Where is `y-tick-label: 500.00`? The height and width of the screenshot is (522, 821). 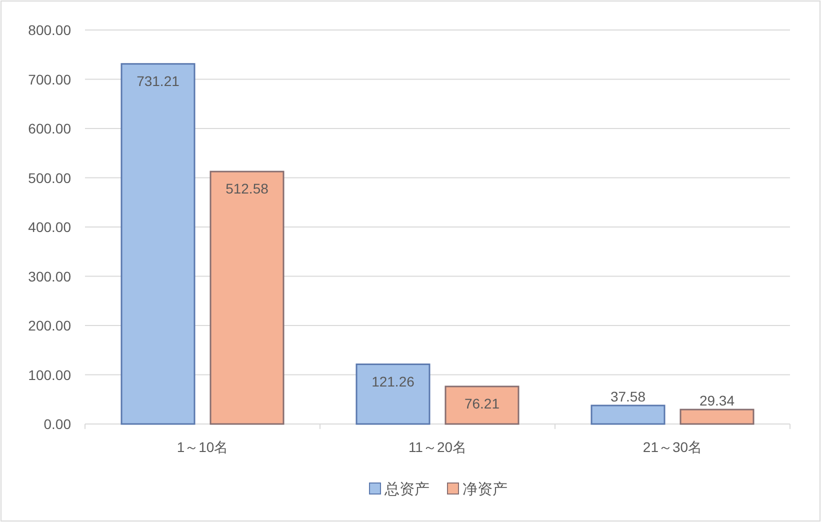 y-tick-label: 500.00 is located at coordinates (50, 178).